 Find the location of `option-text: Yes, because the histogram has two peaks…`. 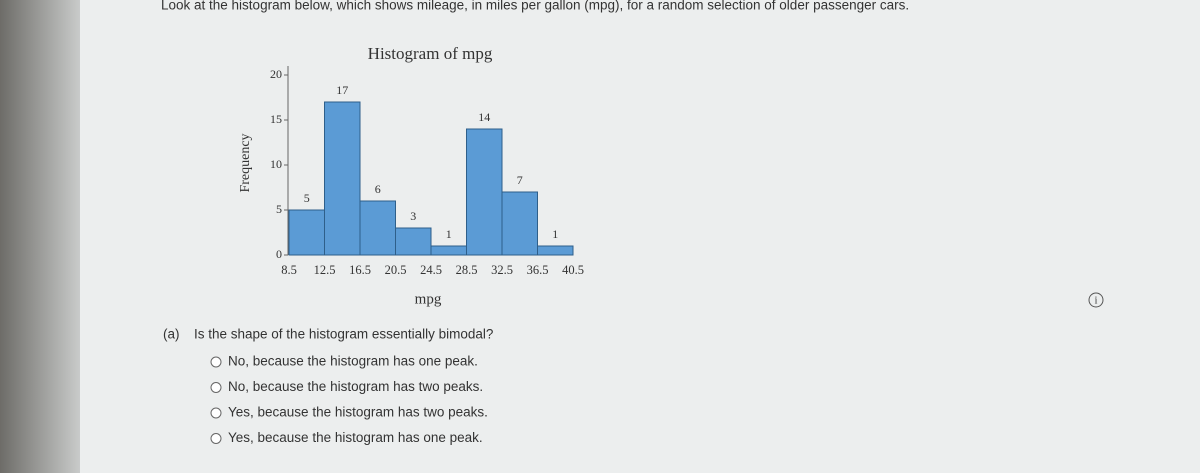

option-text: Yes, because the histogram has two peaks… is located at coordinates (358, 412).